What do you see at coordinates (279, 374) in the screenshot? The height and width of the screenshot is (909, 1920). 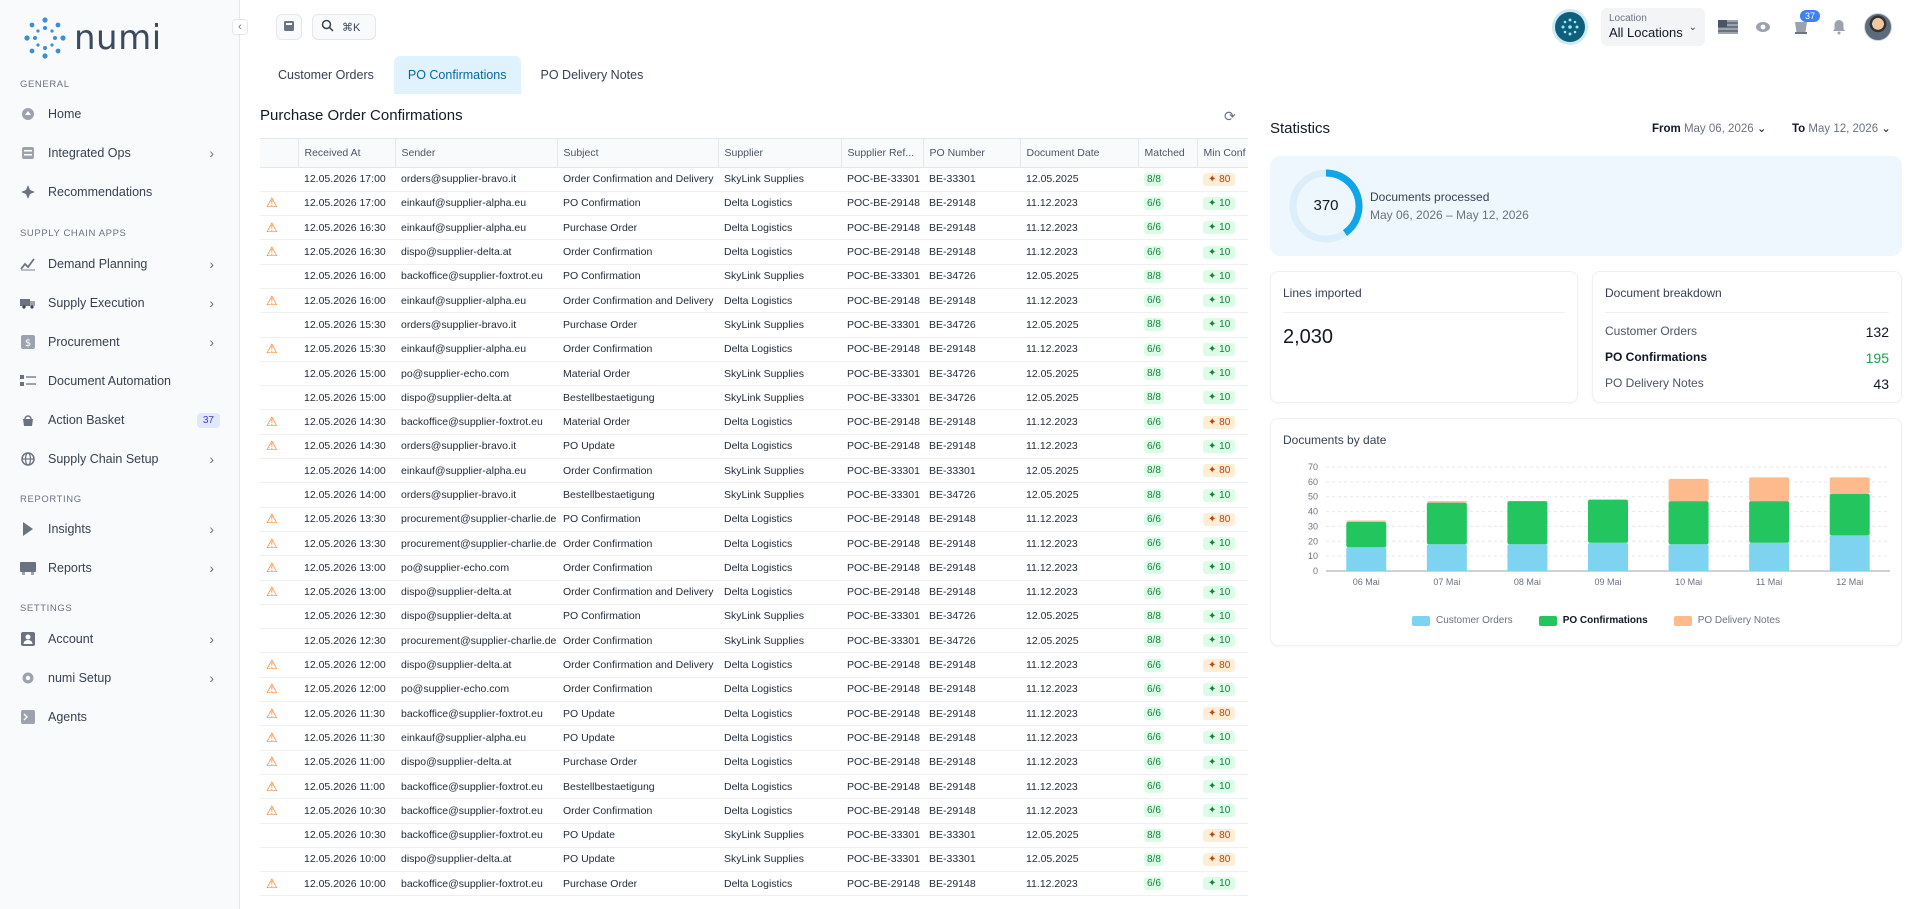 I see `warning-cell` at bounding box center [279, 374].